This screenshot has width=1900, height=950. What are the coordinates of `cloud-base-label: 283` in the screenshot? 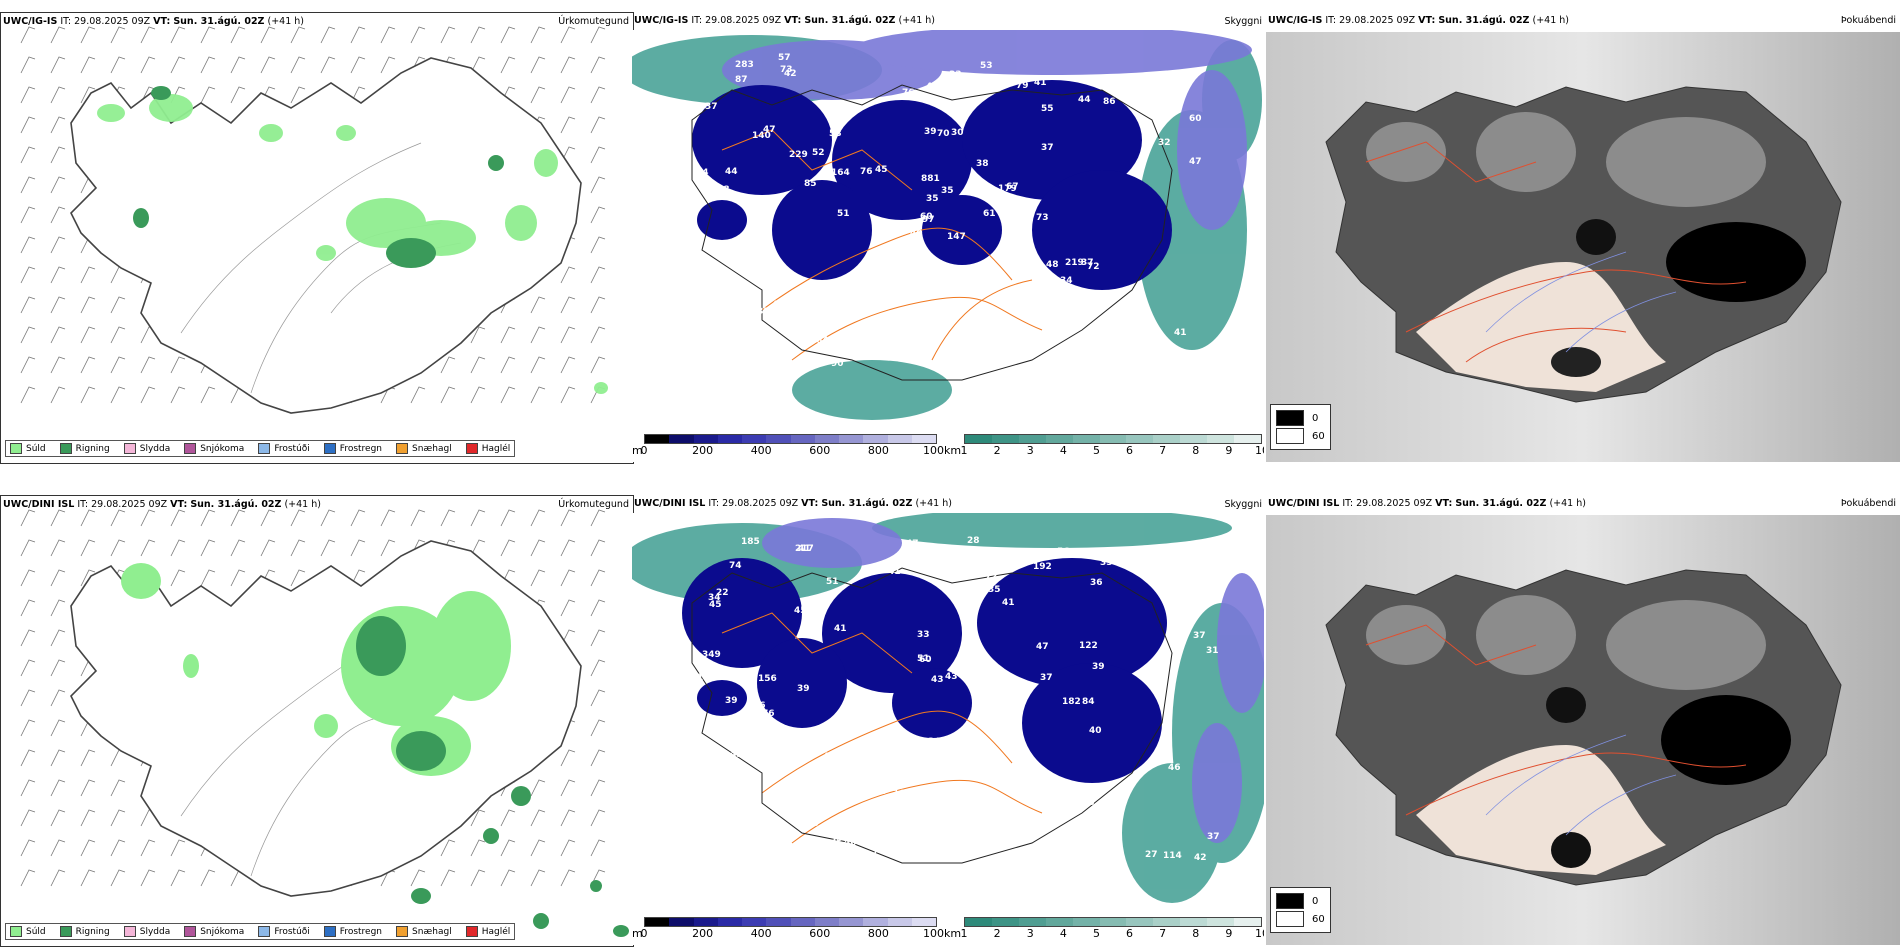 It's located at (744, 65).